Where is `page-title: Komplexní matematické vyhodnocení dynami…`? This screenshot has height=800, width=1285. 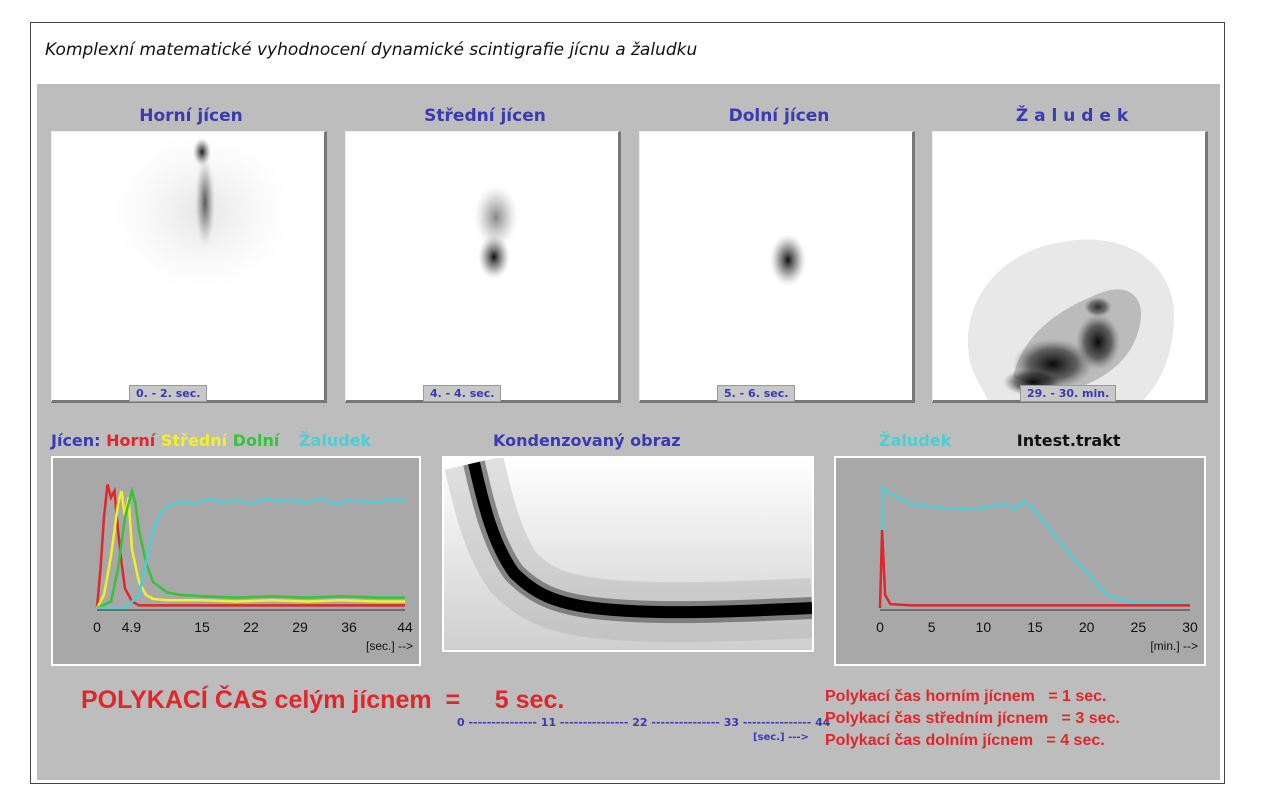 page-title: Komplexní matematické vyhodnocení dynami… is located at coordinates (371, 50).